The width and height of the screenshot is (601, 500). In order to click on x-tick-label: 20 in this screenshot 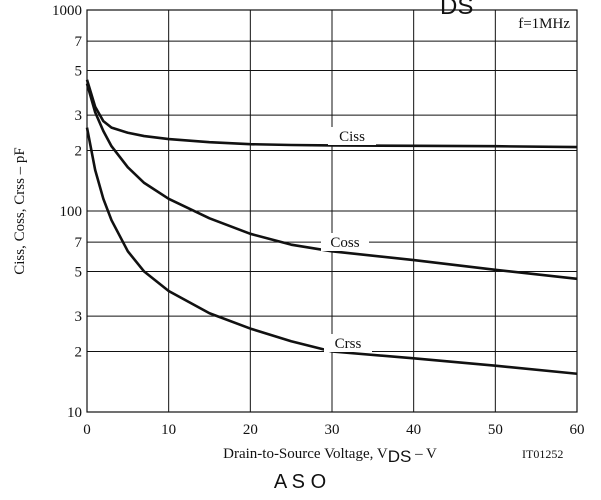, I will do `click(250, 430)`.